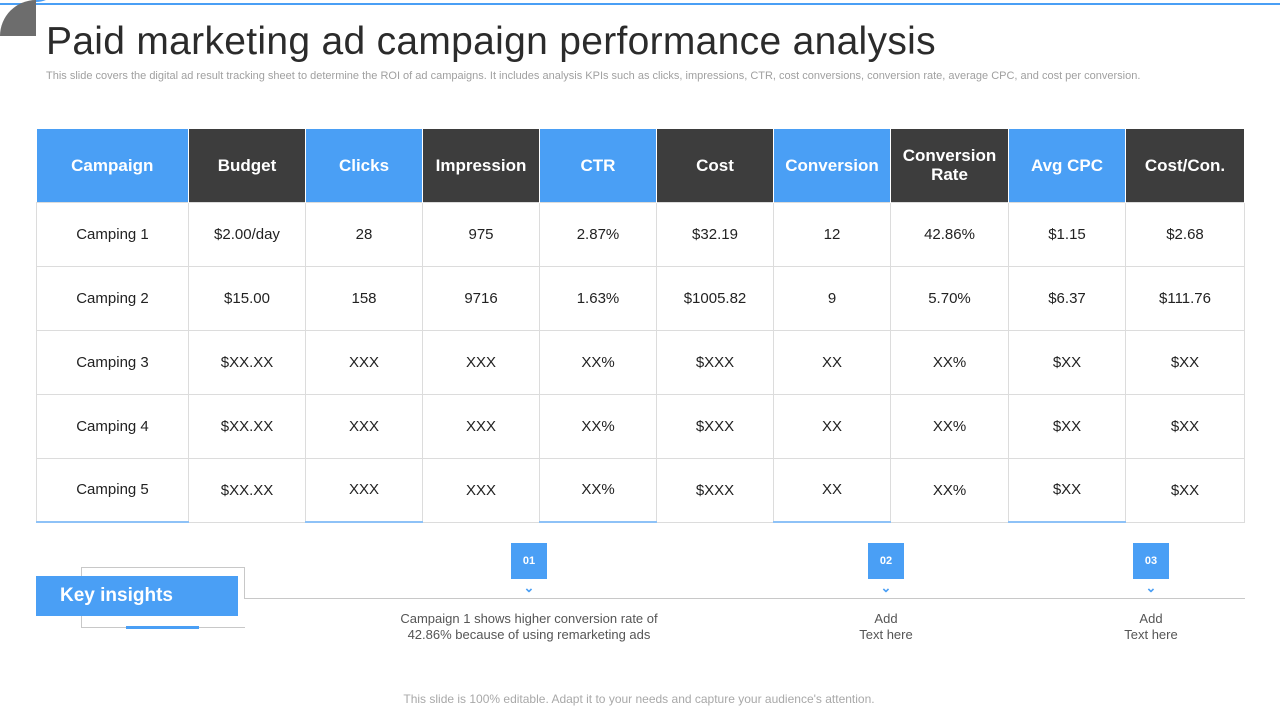 This screenshot has height=720, width=1280. What do you see at coordinates (481, 165) in the screenshot?
I see `header-impression: Impression` at bounding box center [481, 165].